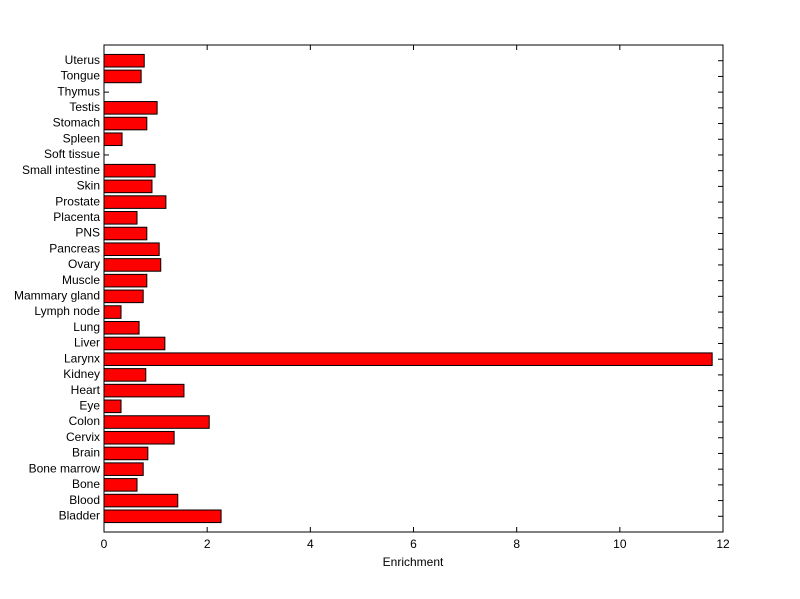 The width and height of the screenshot is (800, 599). Describe the element at coordinates (89, 405) in the screenshot. I see `y-tick-label: Eye` at that location.